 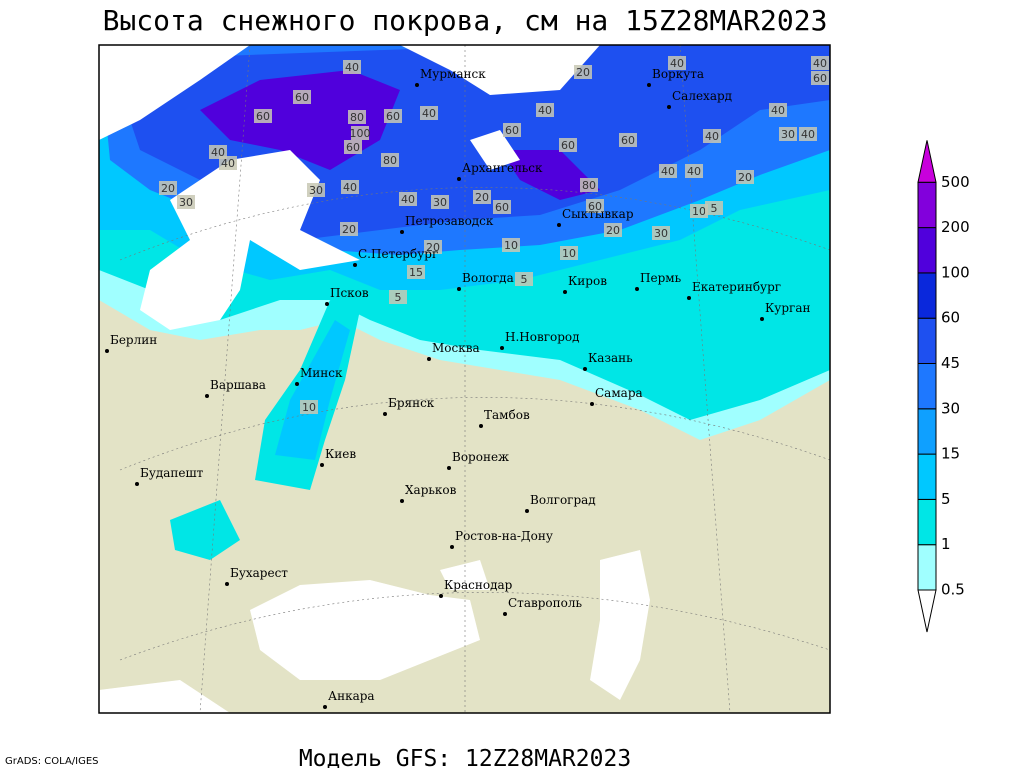 I want to click on city-label: Анкара, so click(x=351, y=696).